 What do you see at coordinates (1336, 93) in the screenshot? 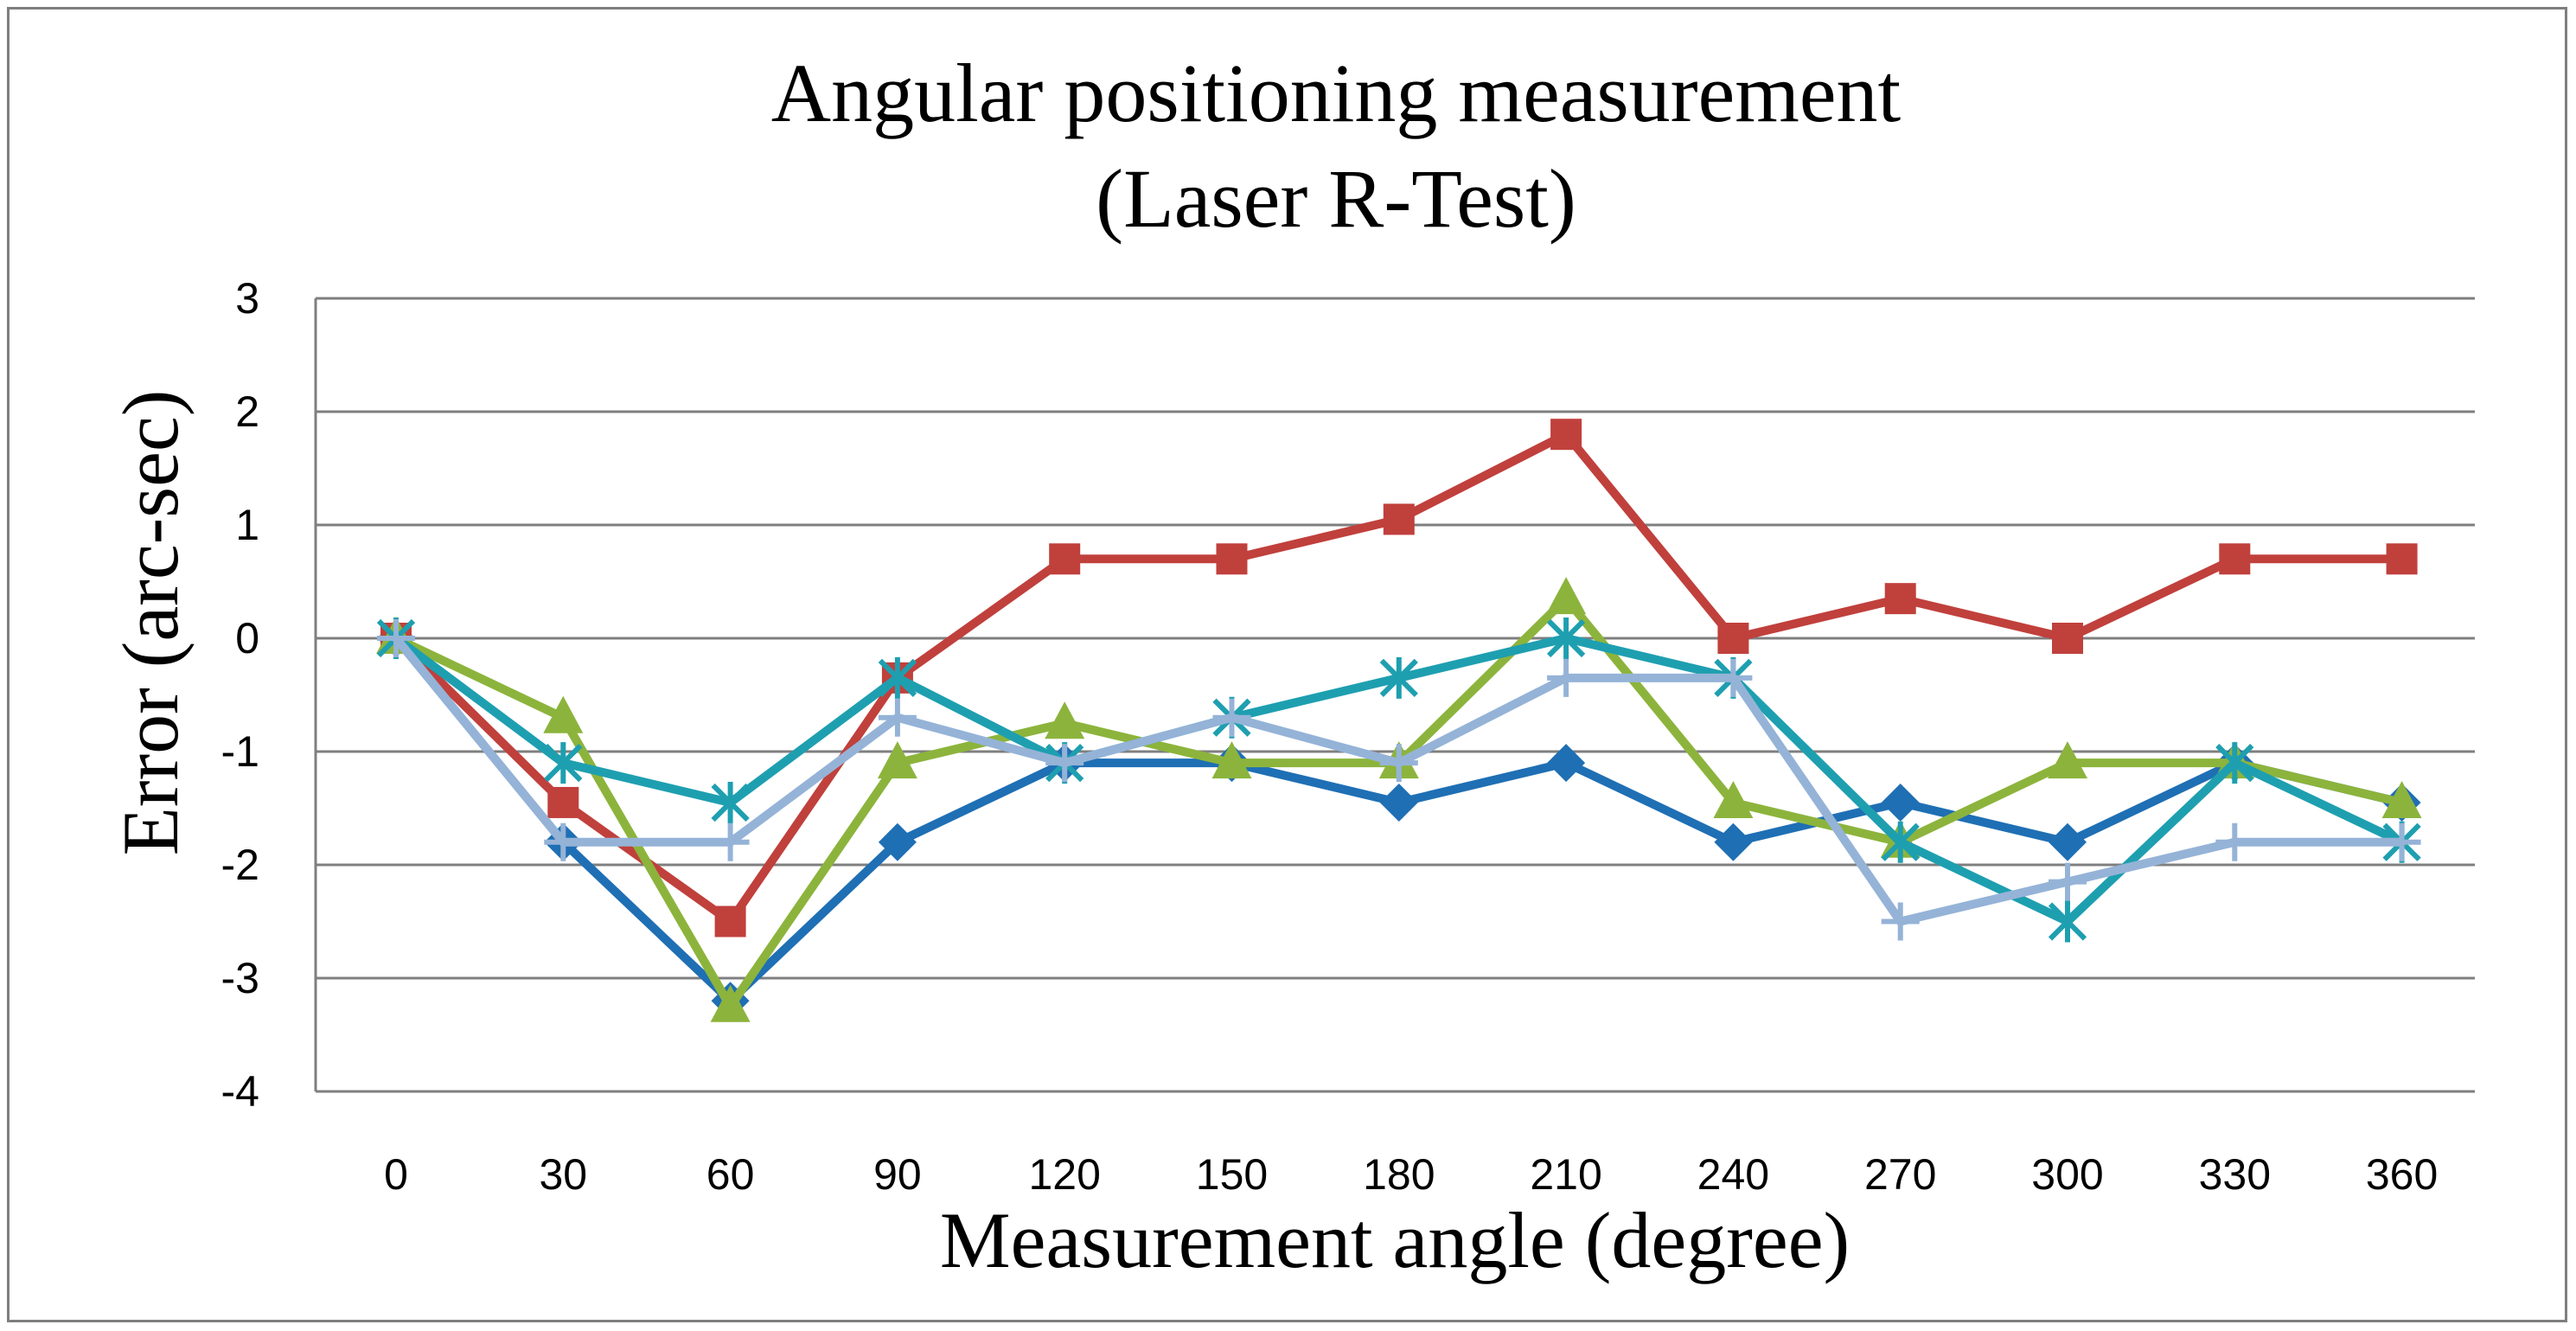
I see `chart-title: Angular positioning measurement` at bounding box center [1336, 93].